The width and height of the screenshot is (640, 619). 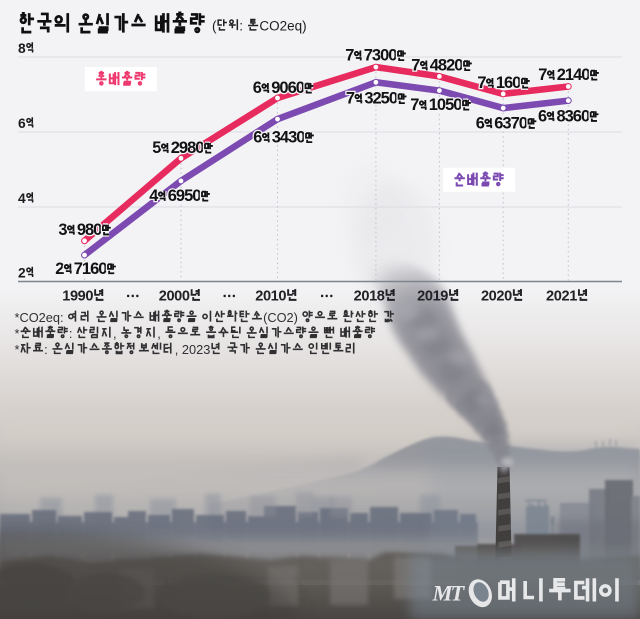 I want to click on svg-text: 4, so click(x=22, y=198).